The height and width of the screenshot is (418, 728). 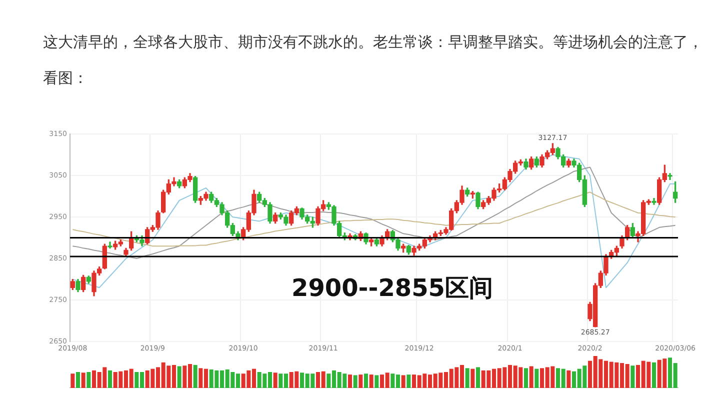 I want to click on candlestick, so click(x=670, y=176).